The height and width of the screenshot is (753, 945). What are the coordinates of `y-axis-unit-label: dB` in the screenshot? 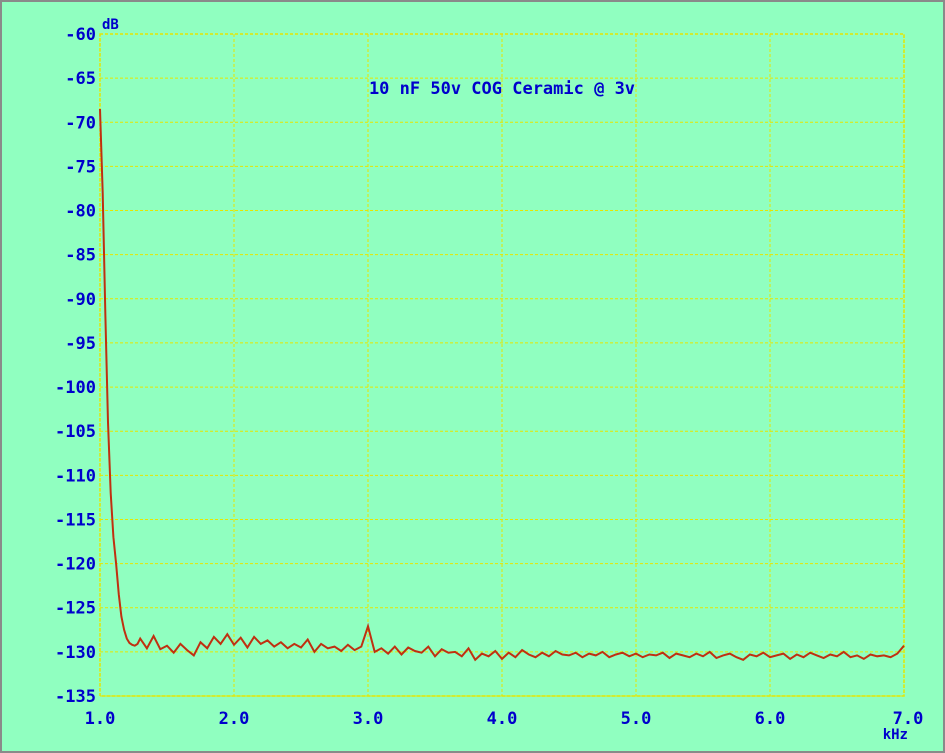 It's located at (110, 25).